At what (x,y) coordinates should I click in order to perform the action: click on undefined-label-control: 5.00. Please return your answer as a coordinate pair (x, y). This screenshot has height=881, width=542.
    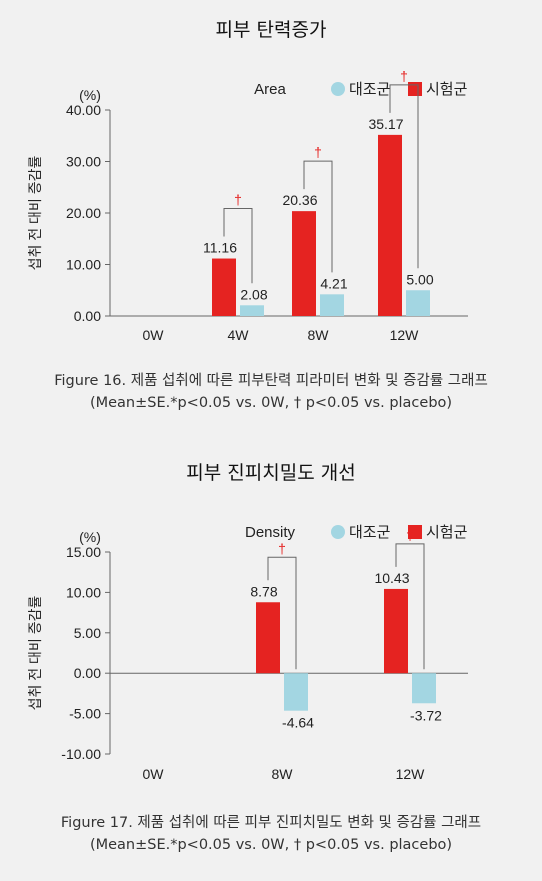
    Looking at the image, I should click on (419, 279).